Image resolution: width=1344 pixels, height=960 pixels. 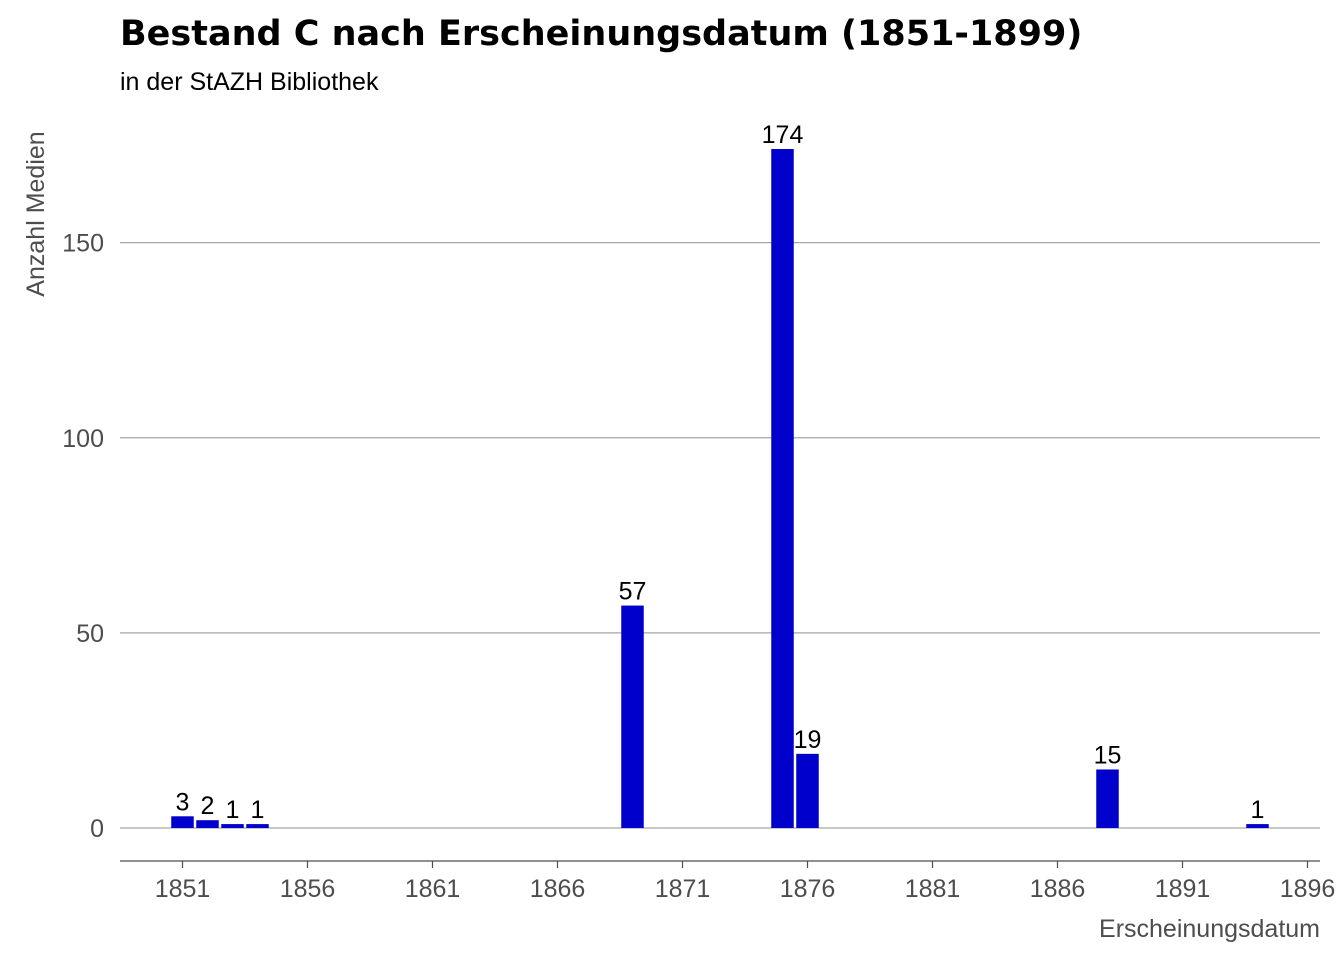 What do you see at coordinates (1183, 889) in the screenshot?
I see `x-tick-label: 1891` at bounding box center [1183, 889].